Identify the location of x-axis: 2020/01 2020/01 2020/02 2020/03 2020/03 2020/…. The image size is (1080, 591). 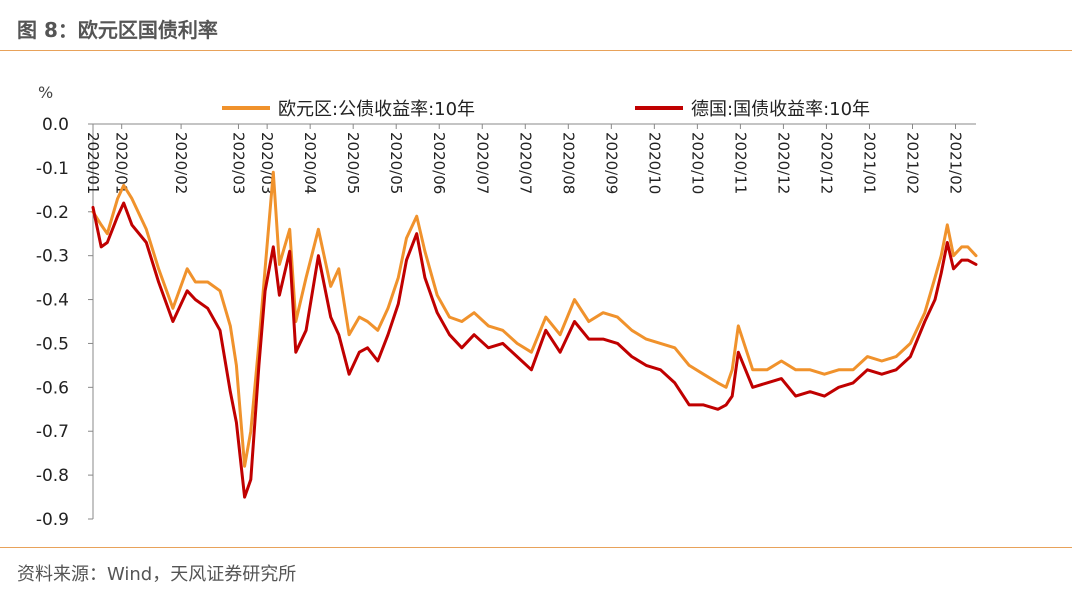
(530, 158).